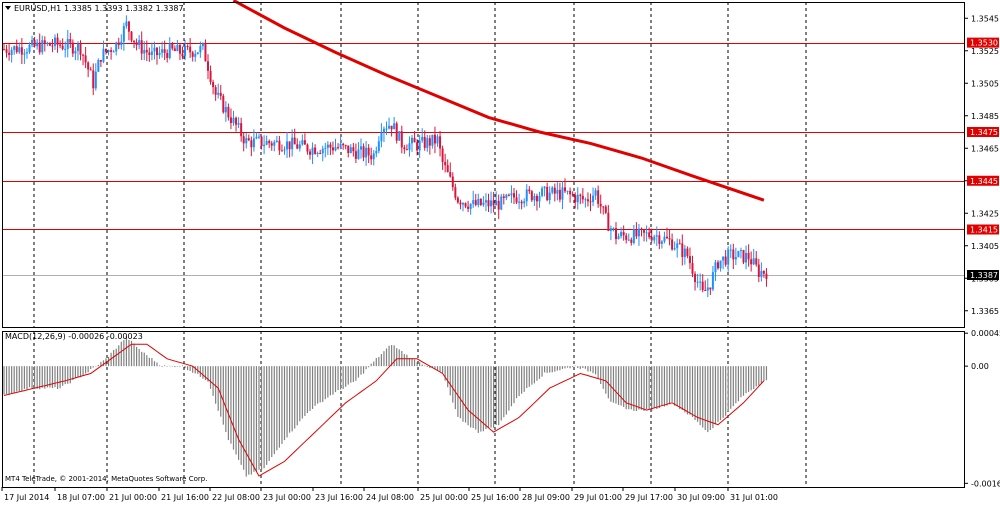 This screenshot has width=1000, height=506. What do you see at coordinates (980, 366) in the screenshot?
I see `macd-tick-label-1: 0.00` at bounding box center [980, 366].